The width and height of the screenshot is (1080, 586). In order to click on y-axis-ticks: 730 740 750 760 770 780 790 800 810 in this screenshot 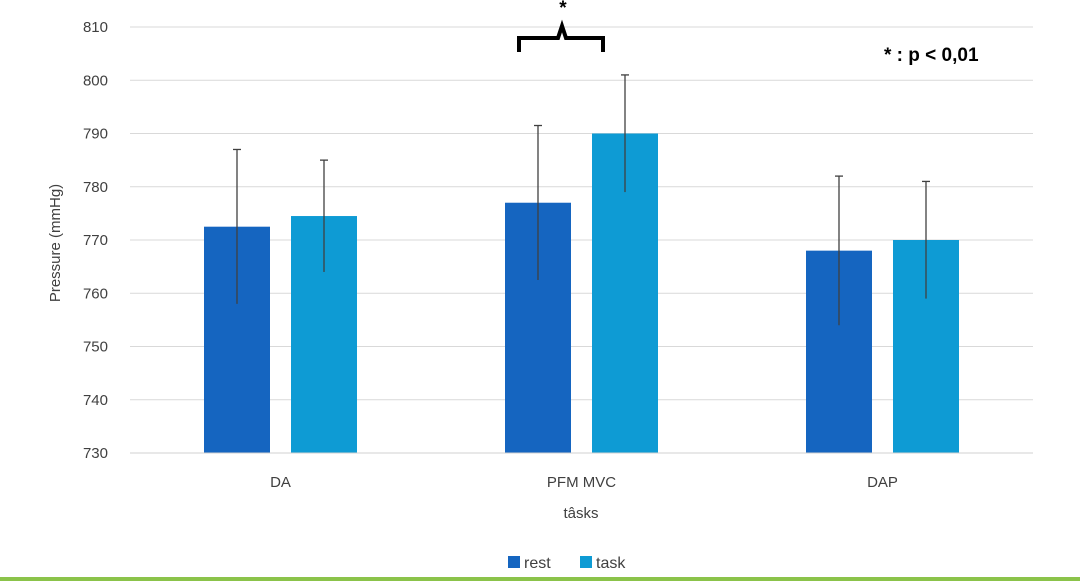, I will do `click(95, 240)`.